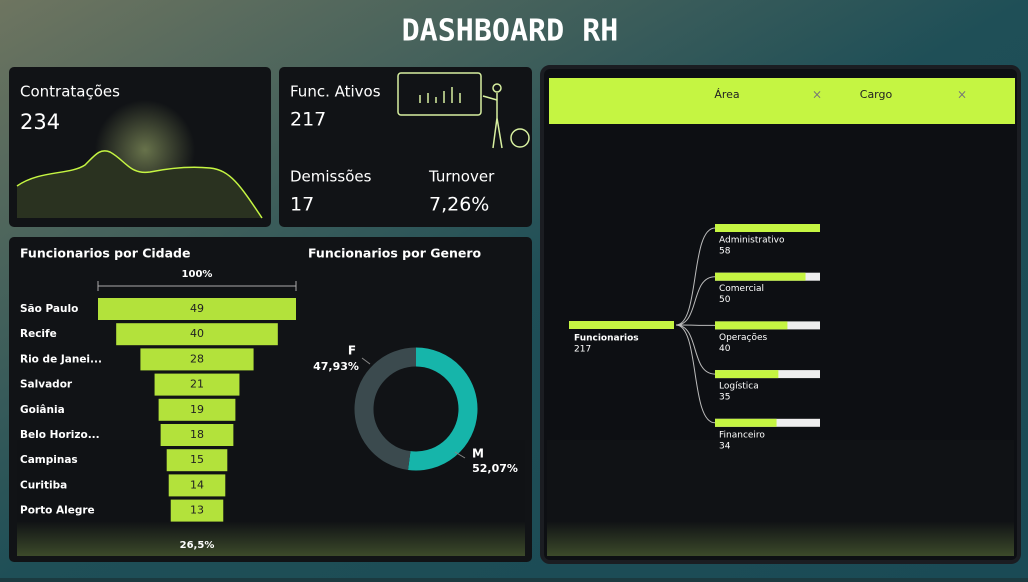 The height and width of the screenshot is (582, 1028). I want to click on funnel-bottom-label: 26,5%, so click(197, 545).